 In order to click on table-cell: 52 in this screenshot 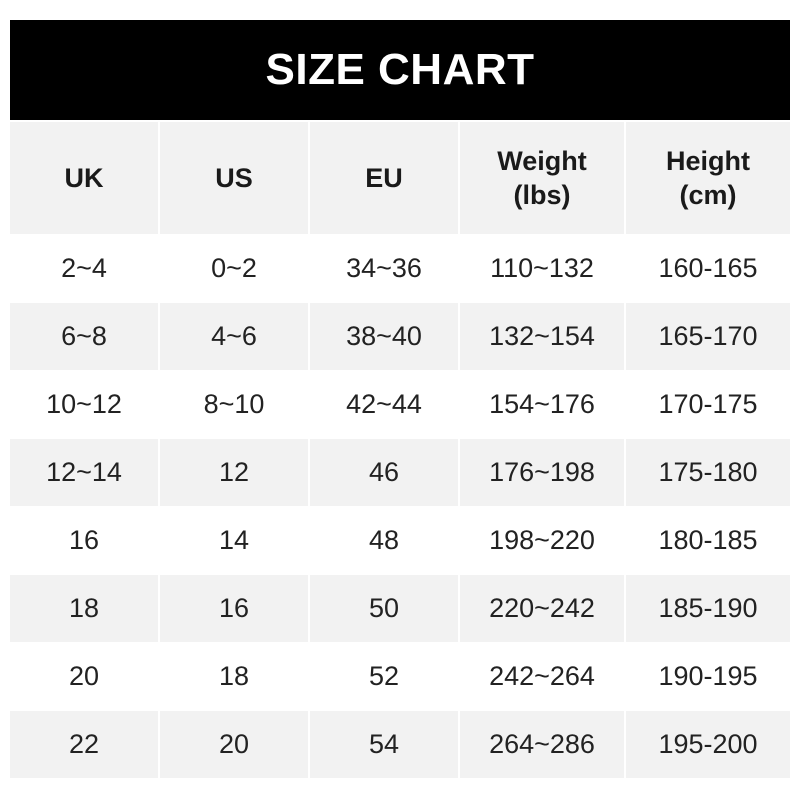, I will do `click(384, 676)`.